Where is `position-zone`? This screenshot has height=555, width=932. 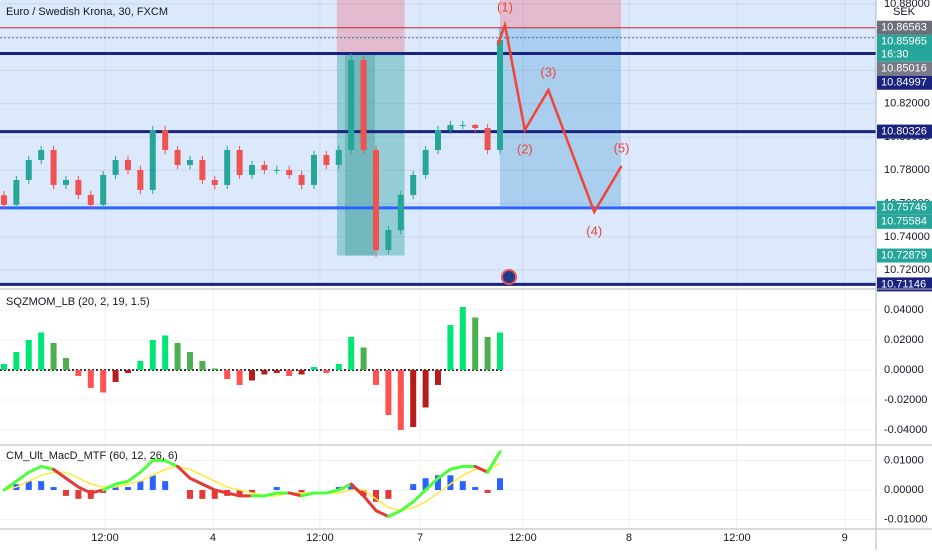
position-zone is located at coordinates (370, 27).